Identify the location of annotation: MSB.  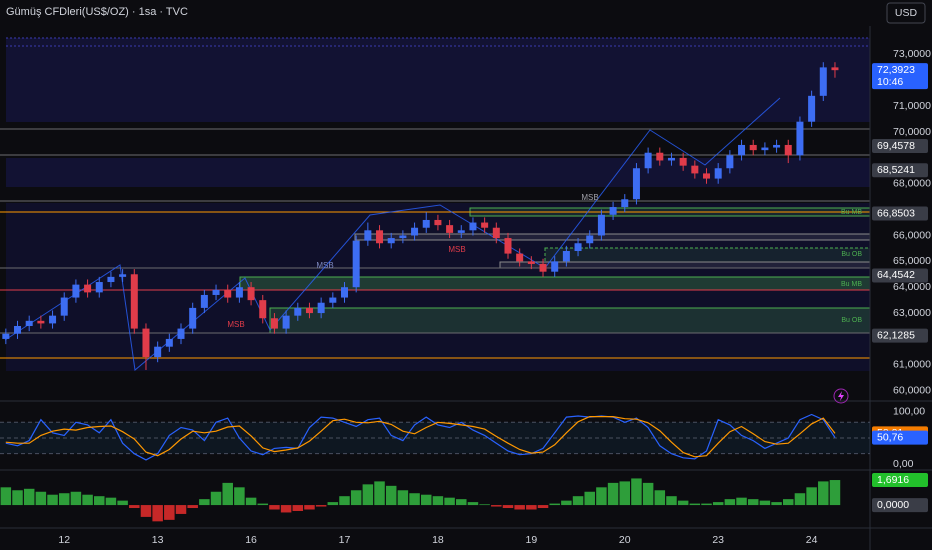
(589, 197).